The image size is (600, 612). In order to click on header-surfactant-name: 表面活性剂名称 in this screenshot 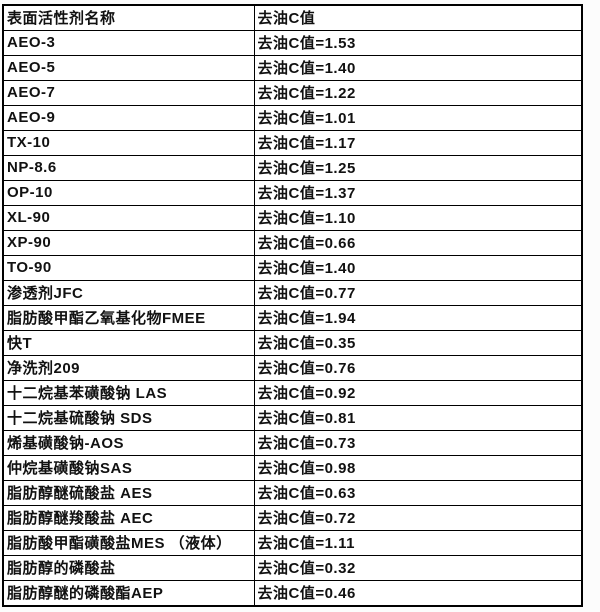, I will do `click(128, 17)`.